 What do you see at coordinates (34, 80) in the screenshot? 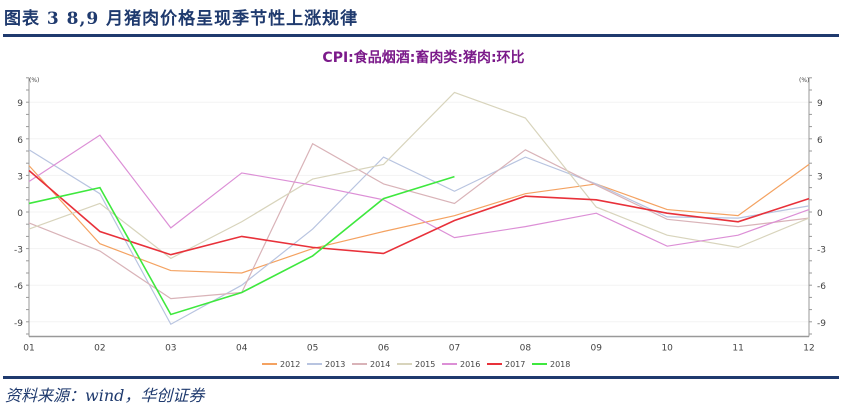
I see `y-unit-left: (%)` at bounding box center [34, 80].